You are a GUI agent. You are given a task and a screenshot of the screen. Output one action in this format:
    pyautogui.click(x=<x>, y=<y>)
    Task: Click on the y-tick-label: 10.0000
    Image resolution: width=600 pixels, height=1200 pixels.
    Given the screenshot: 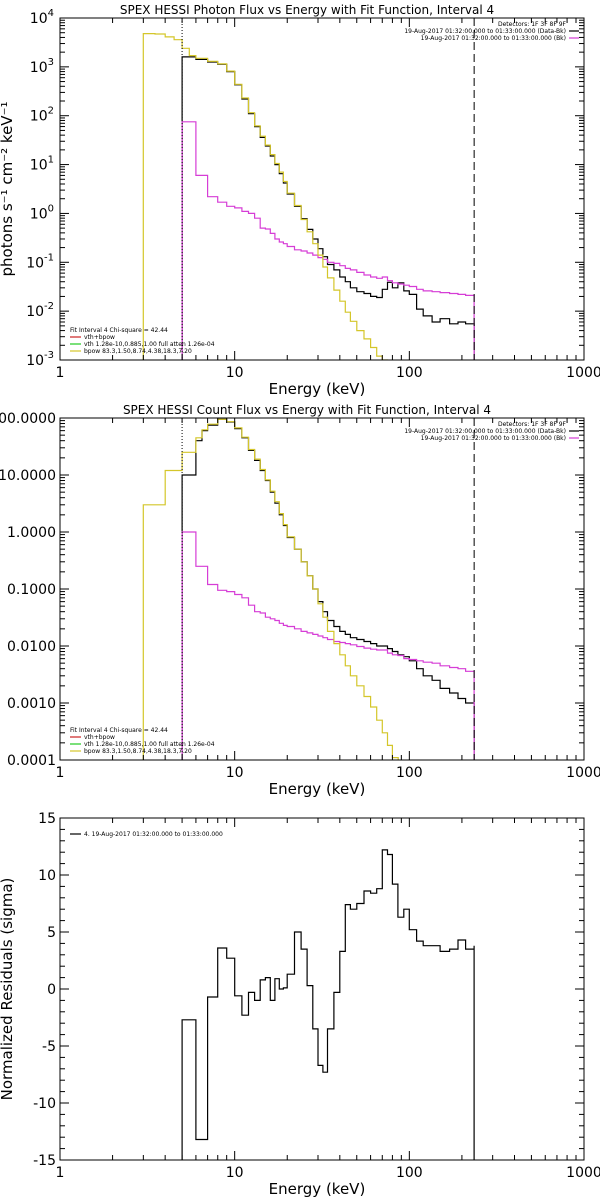 What is the action you would take?
    pyautogui.click(x=28, y=476)
    